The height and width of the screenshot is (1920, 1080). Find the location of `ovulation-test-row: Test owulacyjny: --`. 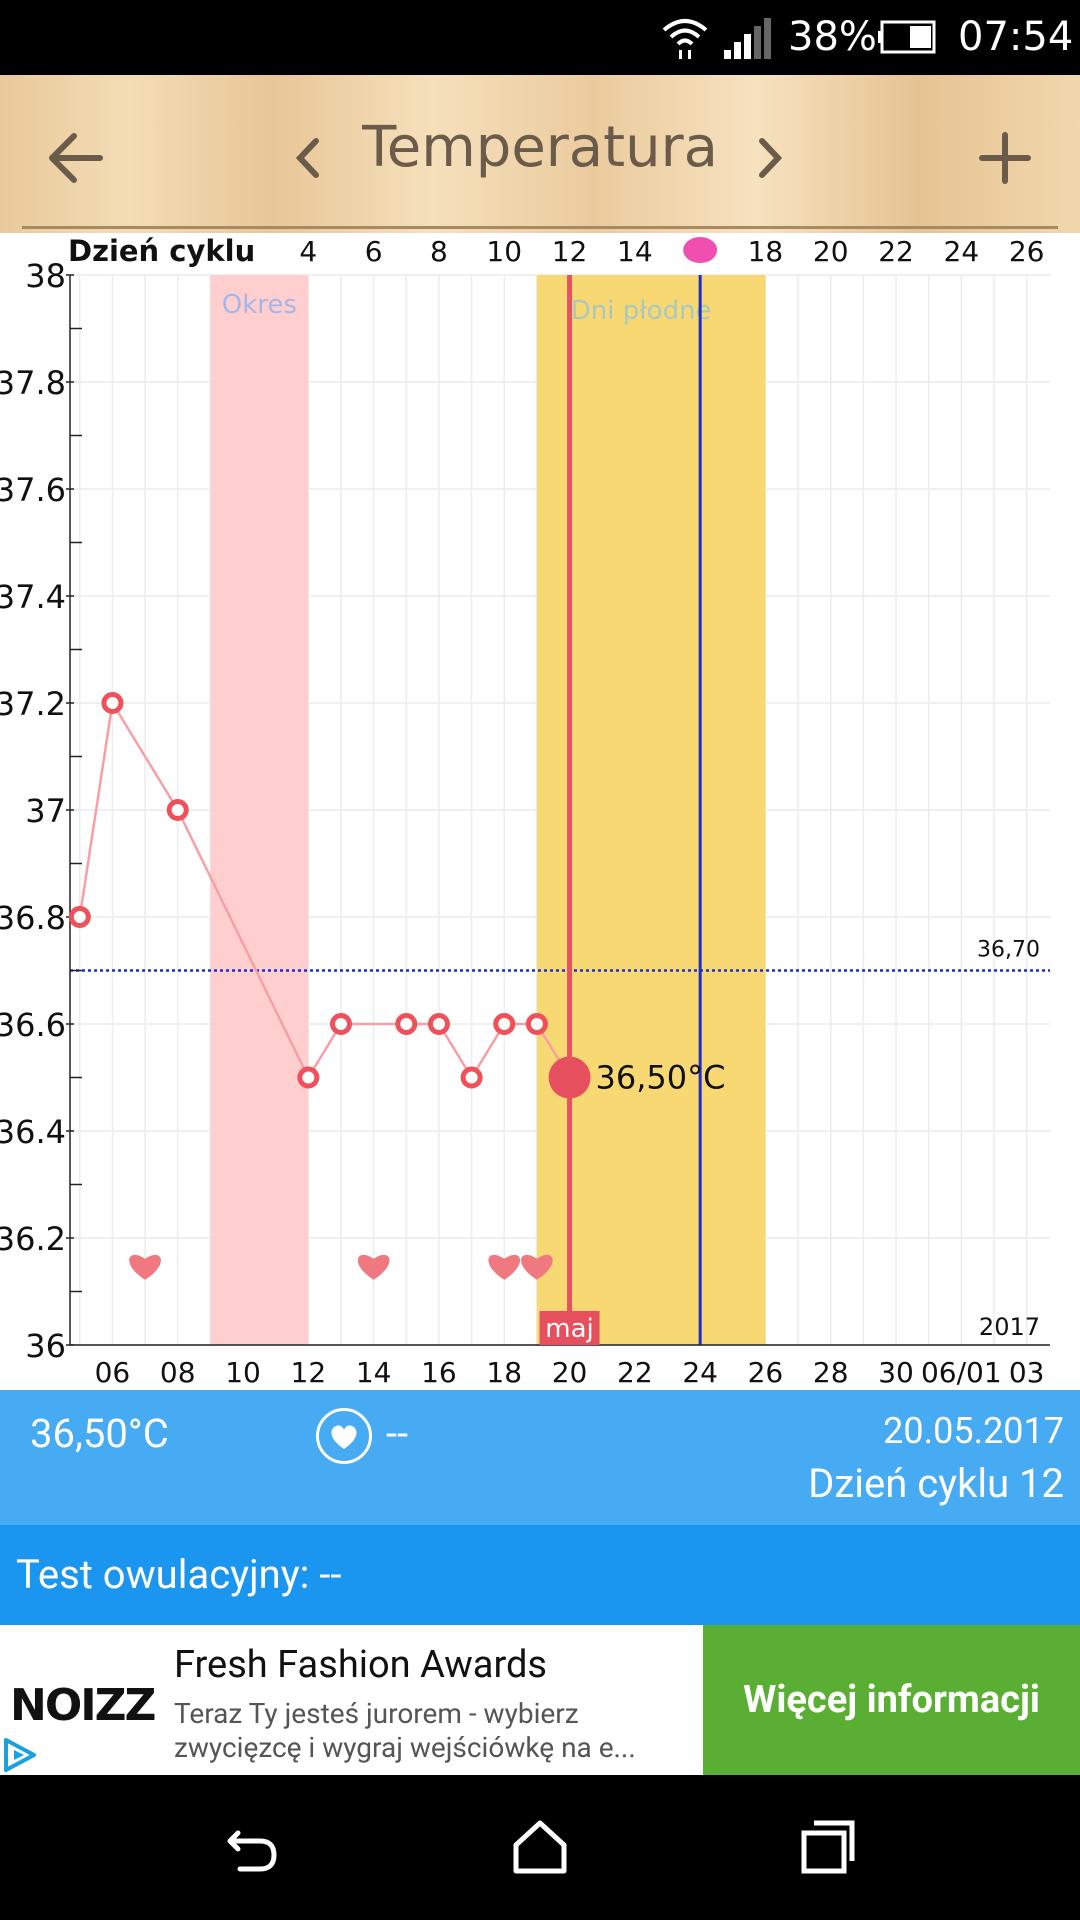

ovulation-test-row: Test owulacyjny: -- is located at coordinates (540, 1575).